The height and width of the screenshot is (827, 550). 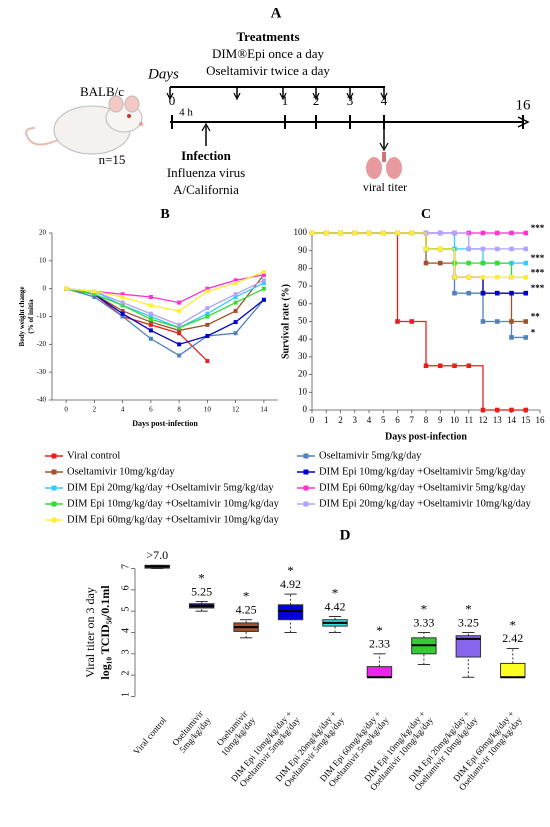 What do you see at coordinates (43, 260) in the screenshot?
I see `y-tick-label: 10` at bounding box center [43, 260].